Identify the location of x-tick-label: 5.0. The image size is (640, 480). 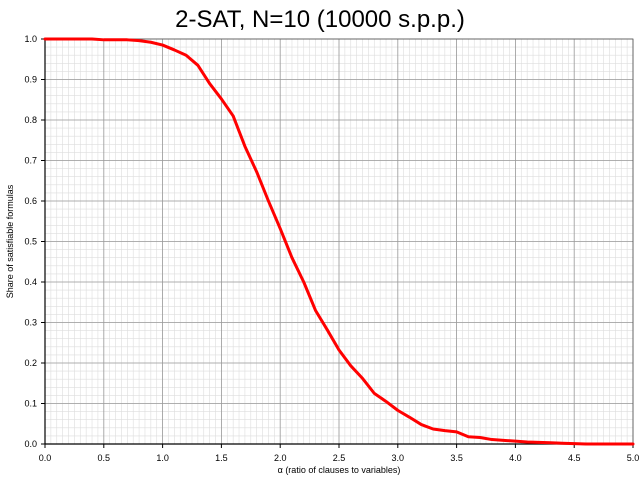
(633, 458).